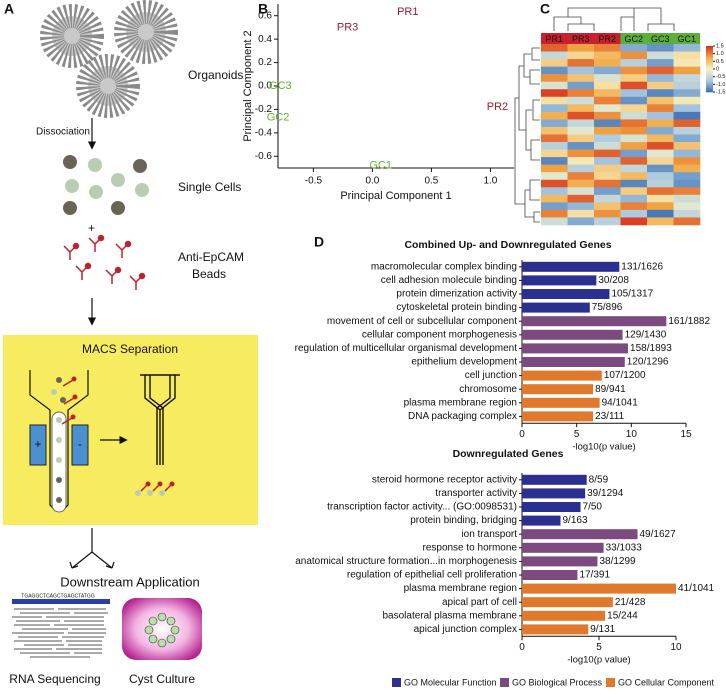 Image resolution: width=726 pixels, height=691 pixels. What do you see at coordinates (594, 575) in the screenshot?
I see `bar-annotation: 17/391` at bounding box center [594, 575].